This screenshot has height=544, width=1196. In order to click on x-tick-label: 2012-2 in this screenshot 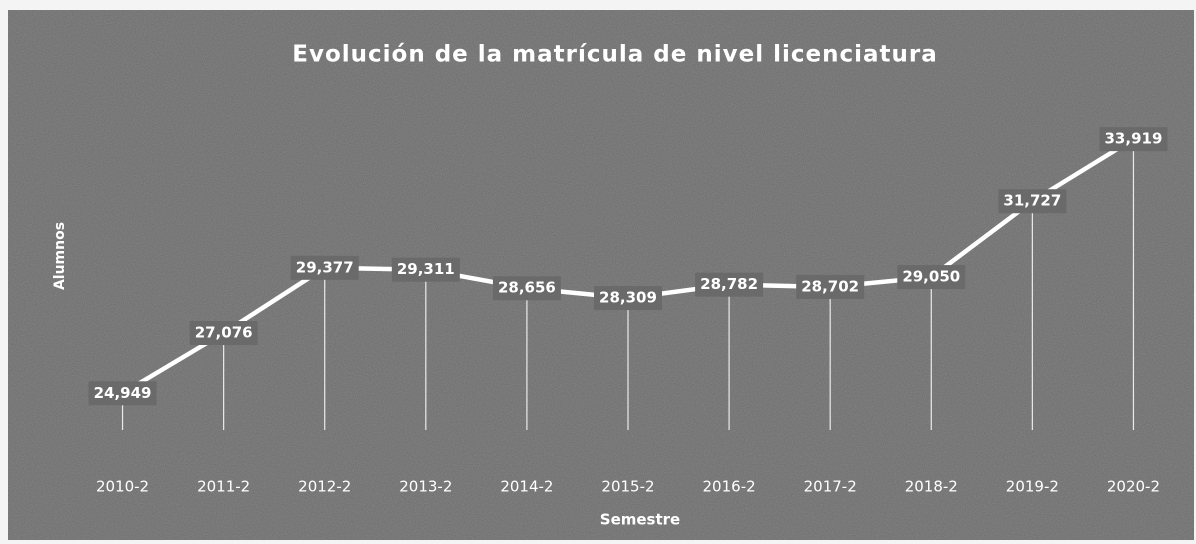, I will do `click(324, 487)`.